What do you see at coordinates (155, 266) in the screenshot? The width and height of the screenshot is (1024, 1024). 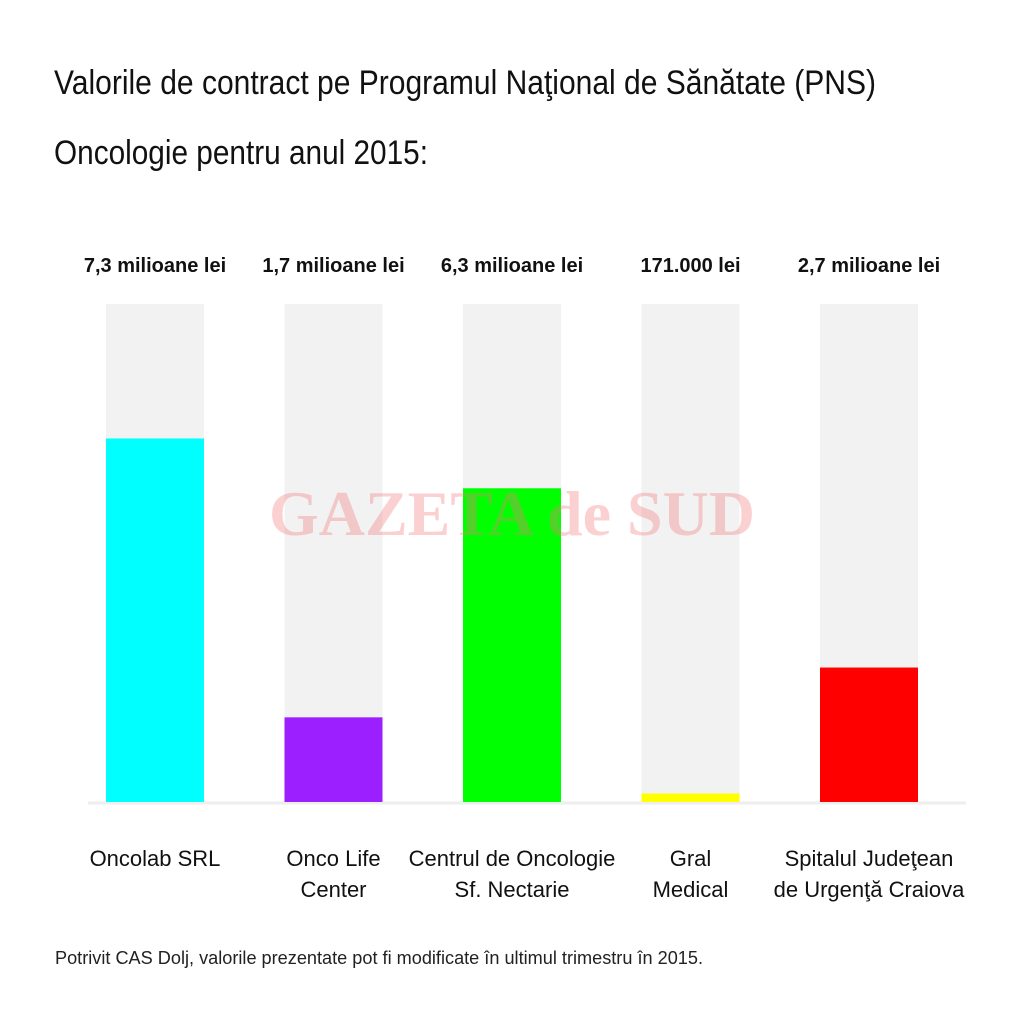 I see `value-label: 7,3 milioane lei` at bounding box center [155, 266].